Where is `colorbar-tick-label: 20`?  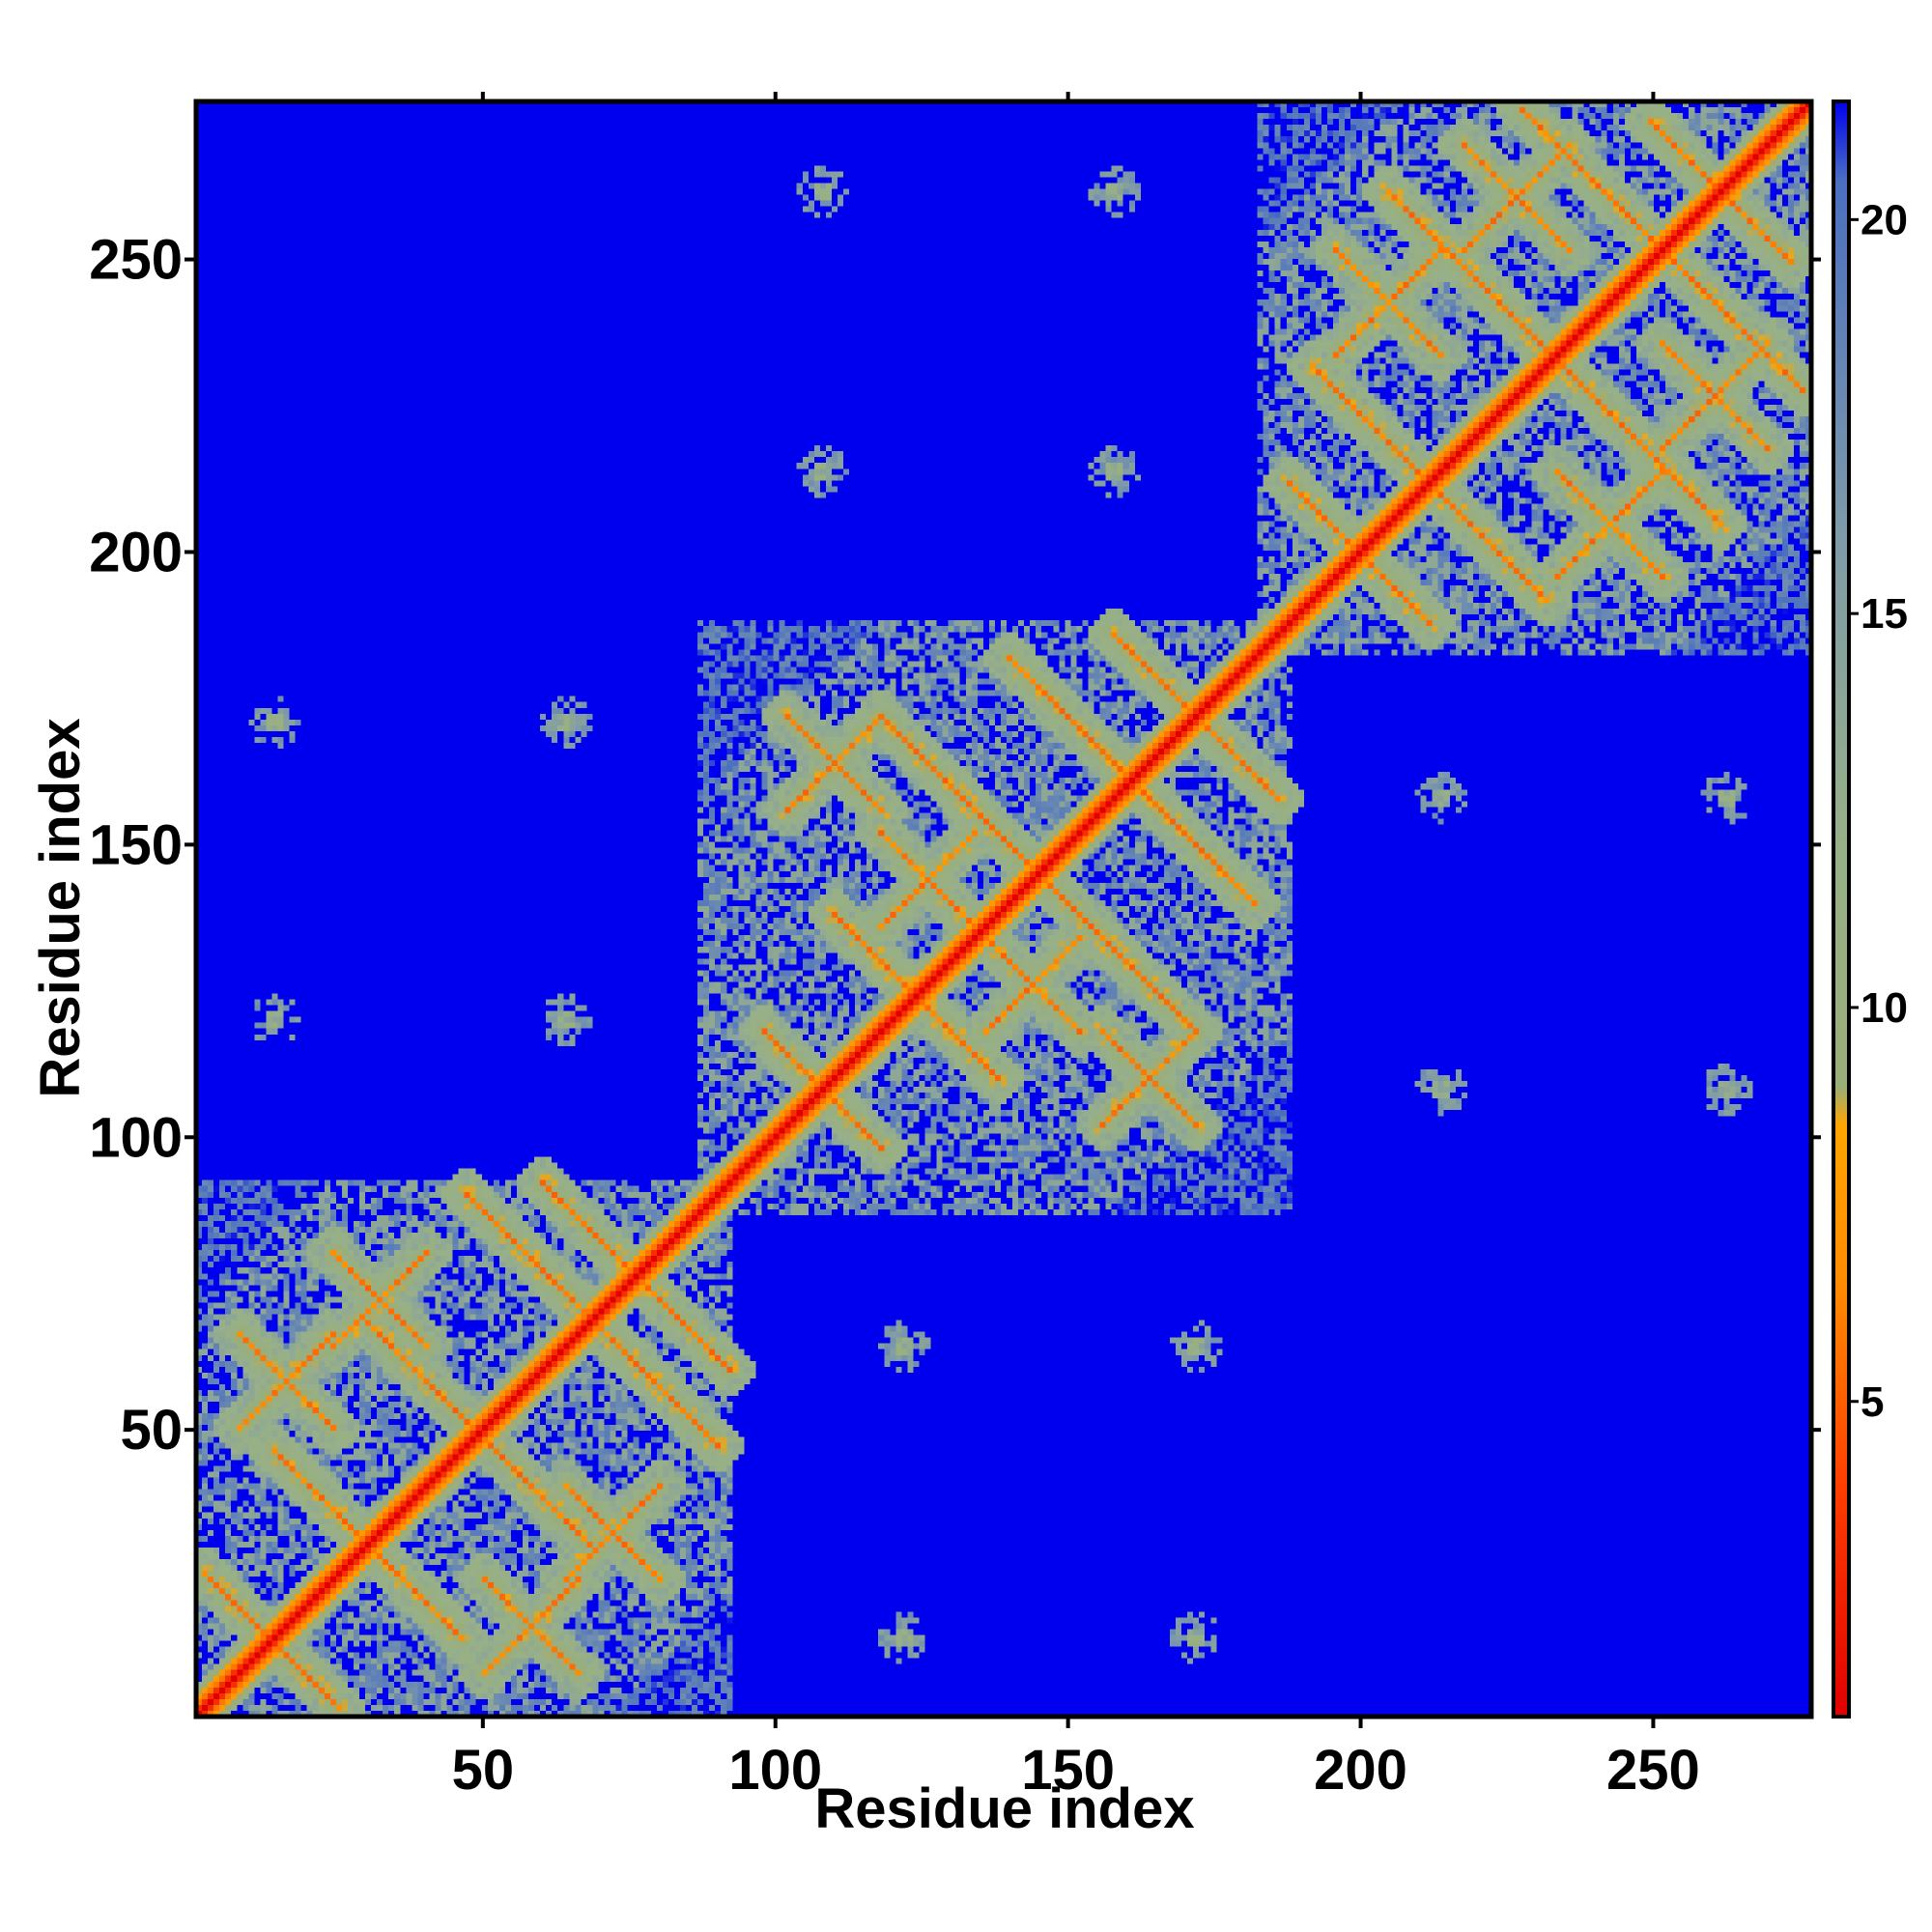 colorbar-tick-label: 20 is located at coordinates (1884, 219).